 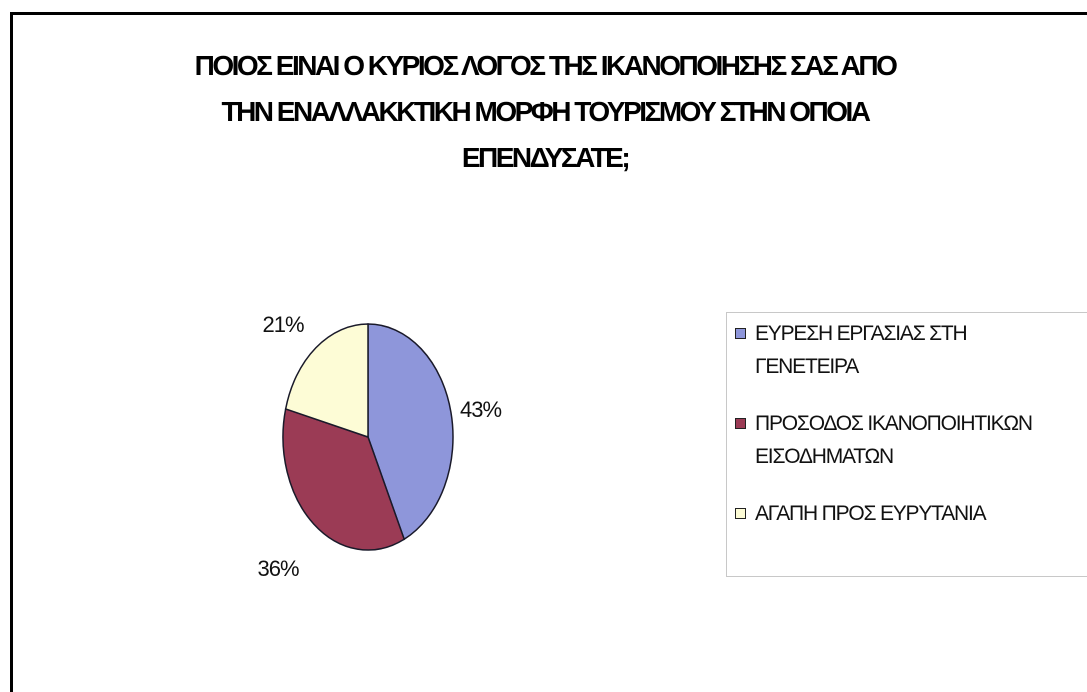 I want to click on chart-title-line-3: ΕΠΕΝΔΥΣΑΤΕ;, so click(x=546, y=157).